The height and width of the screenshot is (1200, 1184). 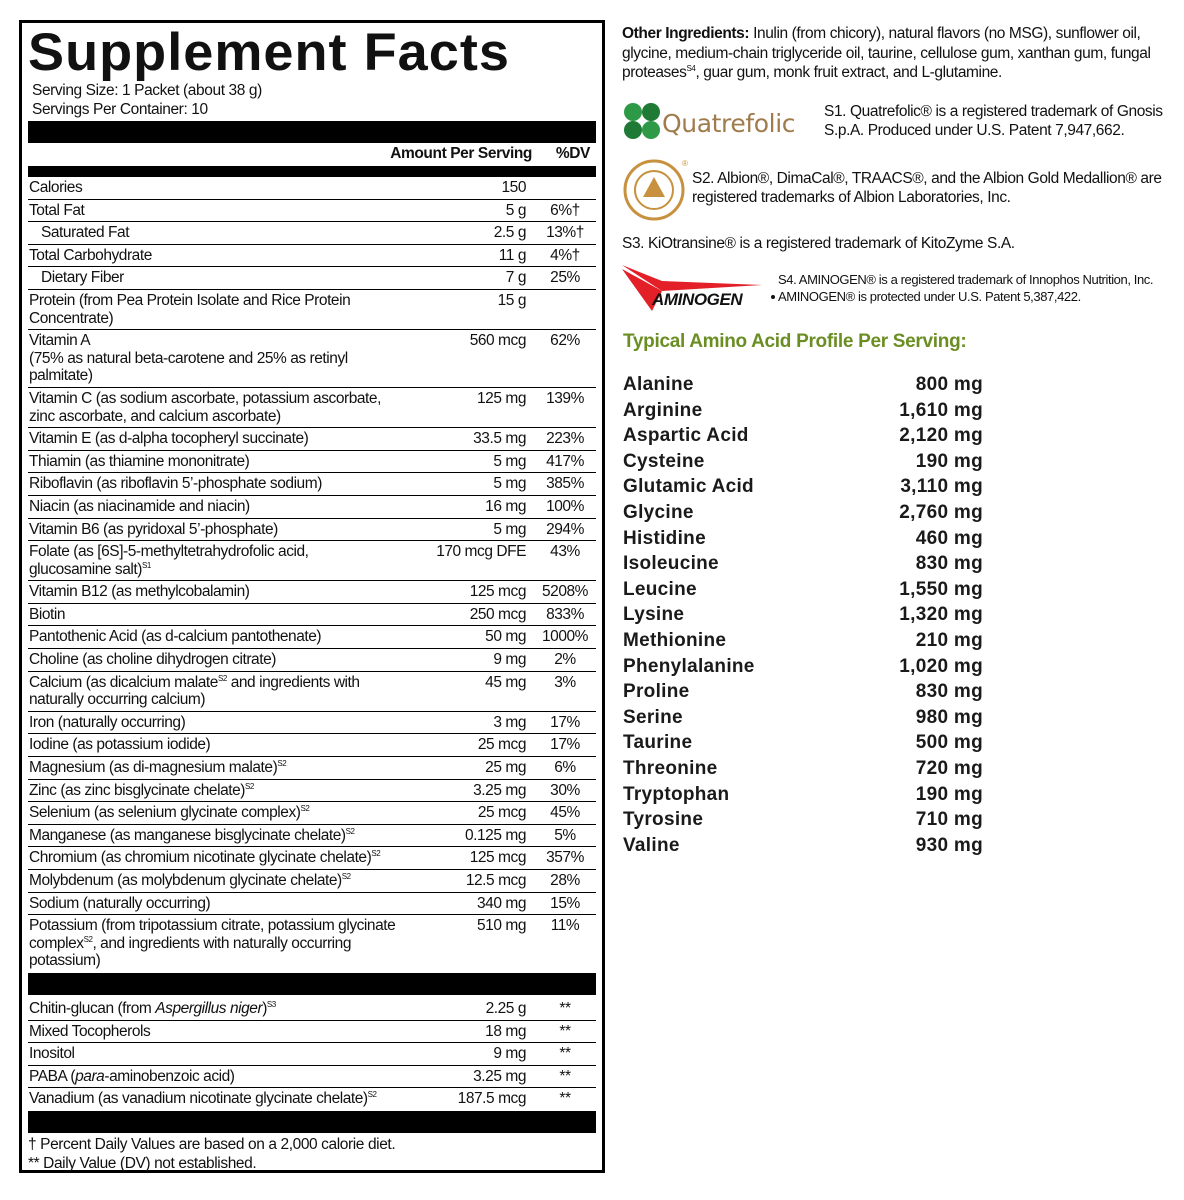 I want to click on name-part: Selenium (as selenium glycinate complex), so click(x=165, y=813).